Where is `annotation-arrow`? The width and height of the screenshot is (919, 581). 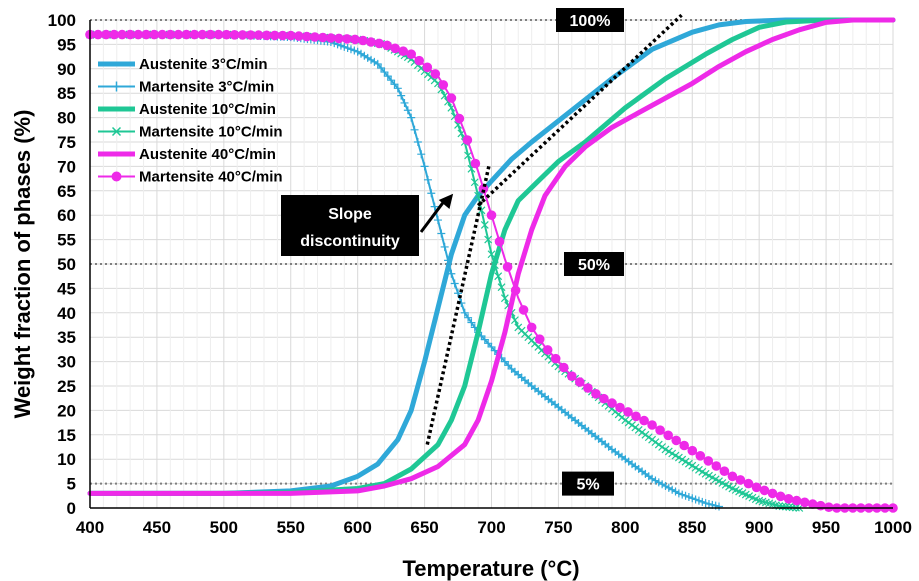
annotation-arrow is located at coordinates (433, 215).